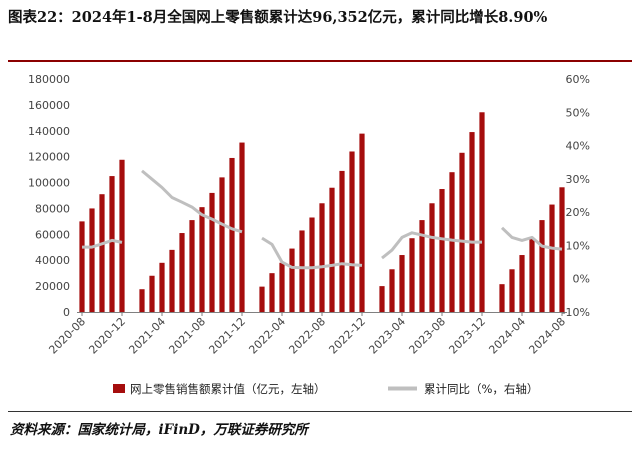 The height and width of the screenshot is (451, 640). I want to click on source-rule, so click(320, 411).